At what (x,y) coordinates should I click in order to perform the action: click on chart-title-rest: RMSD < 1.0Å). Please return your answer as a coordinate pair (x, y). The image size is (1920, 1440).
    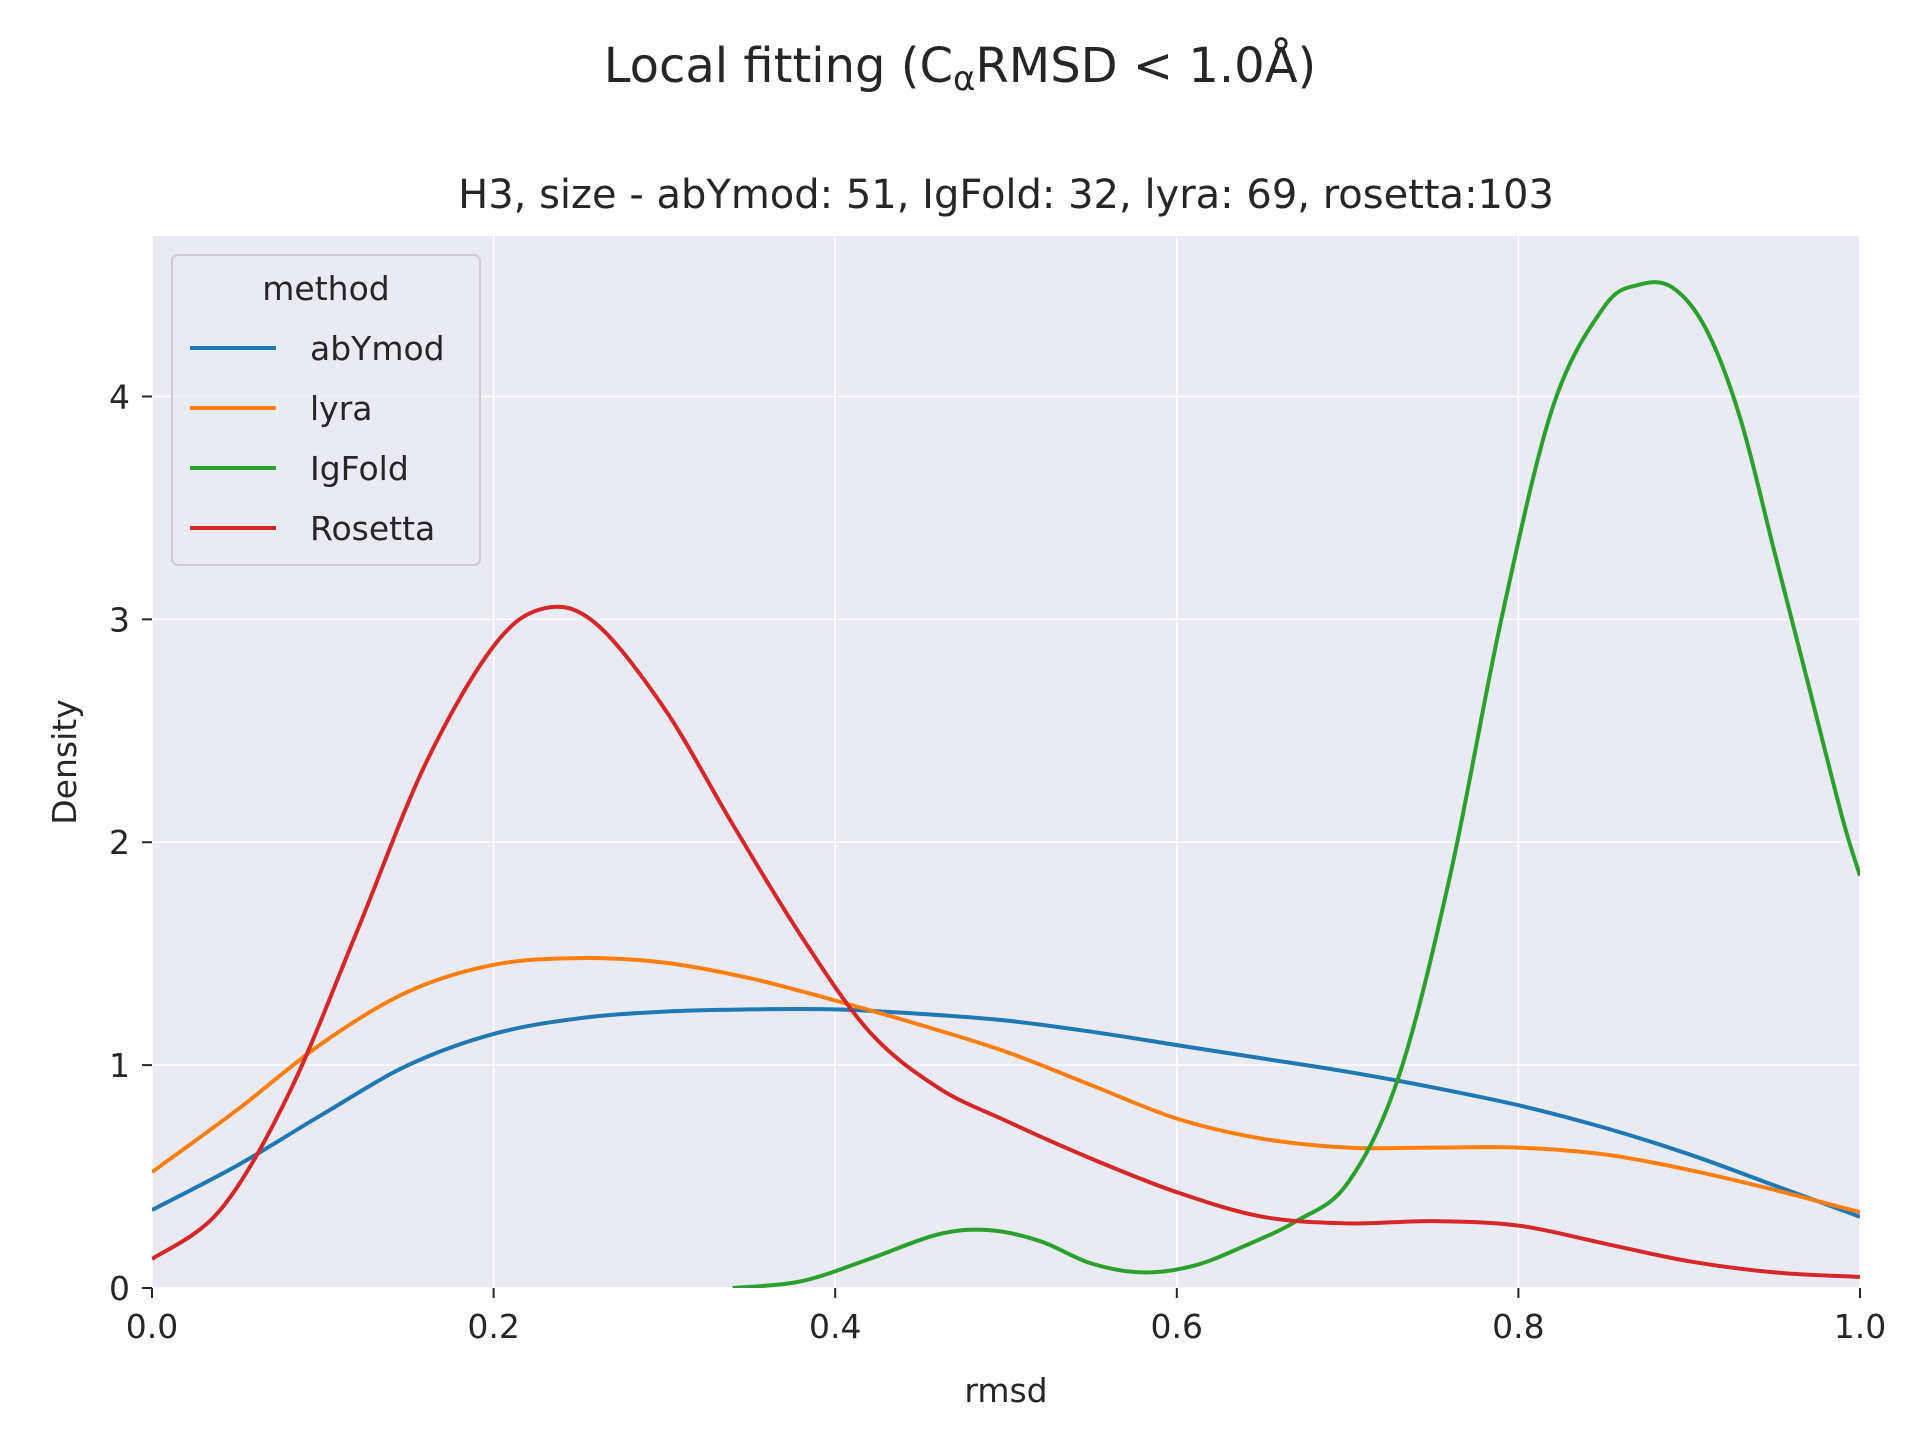
    Looking at the image, I should click on (1145, 65).